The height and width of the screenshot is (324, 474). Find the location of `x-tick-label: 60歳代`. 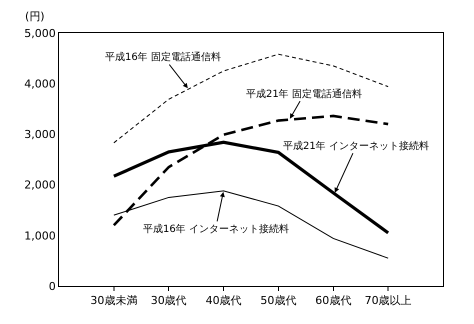

x-tick-label: 60歳代 is located at coordinates (333, 301).